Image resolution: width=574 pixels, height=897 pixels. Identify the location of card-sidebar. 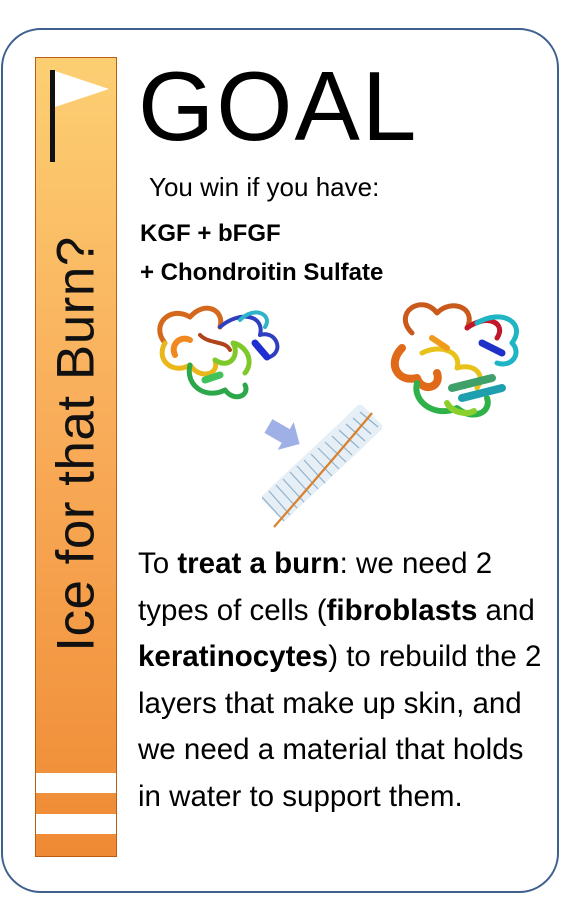
(76, 457).